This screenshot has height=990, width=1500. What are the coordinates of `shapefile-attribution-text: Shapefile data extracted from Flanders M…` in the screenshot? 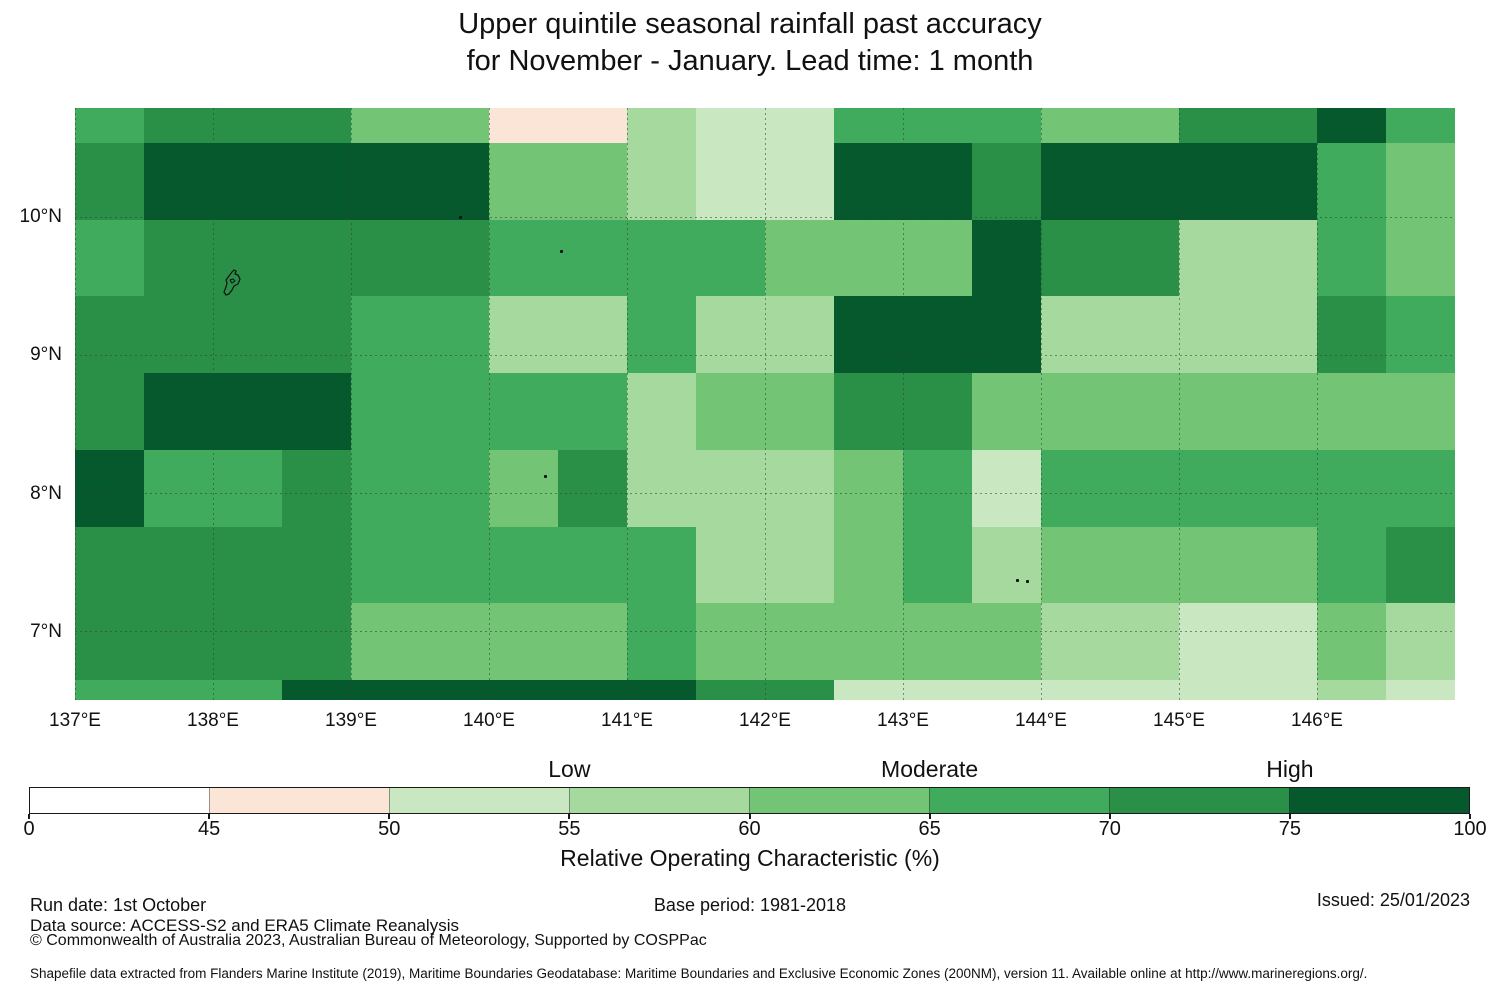 It's located at (699, 973).